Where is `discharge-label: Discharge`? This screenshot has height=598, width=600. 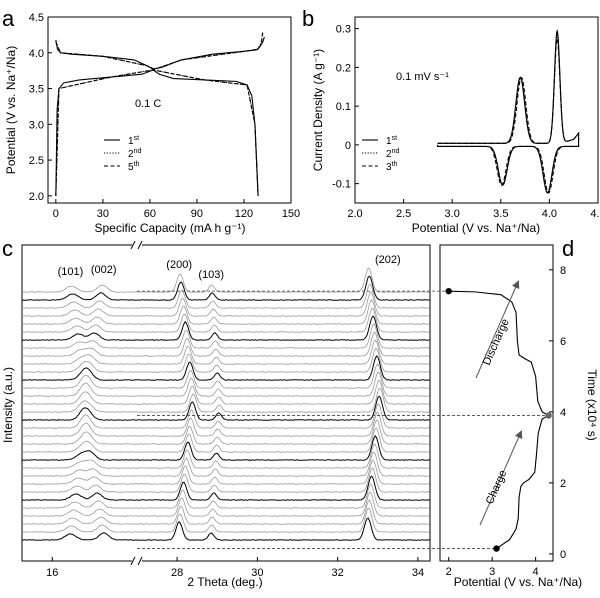
discharge-label: Discharge is located at coordinates (496, 342).